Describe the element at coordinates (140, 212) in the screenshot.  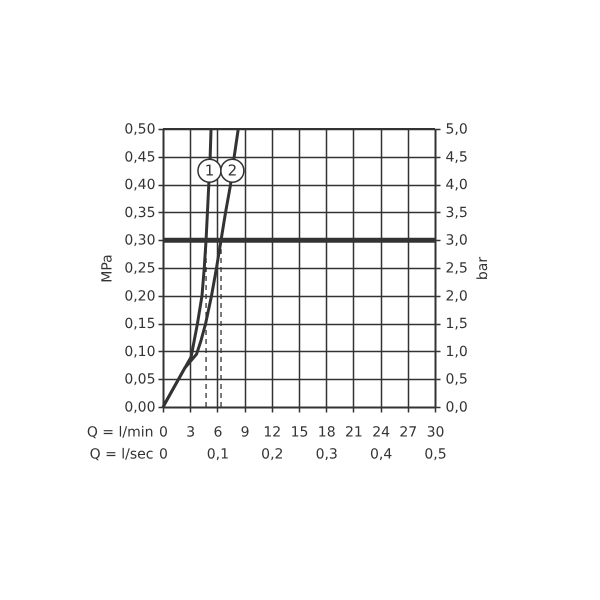
I see `y-tick-label: 0,35` at that location.